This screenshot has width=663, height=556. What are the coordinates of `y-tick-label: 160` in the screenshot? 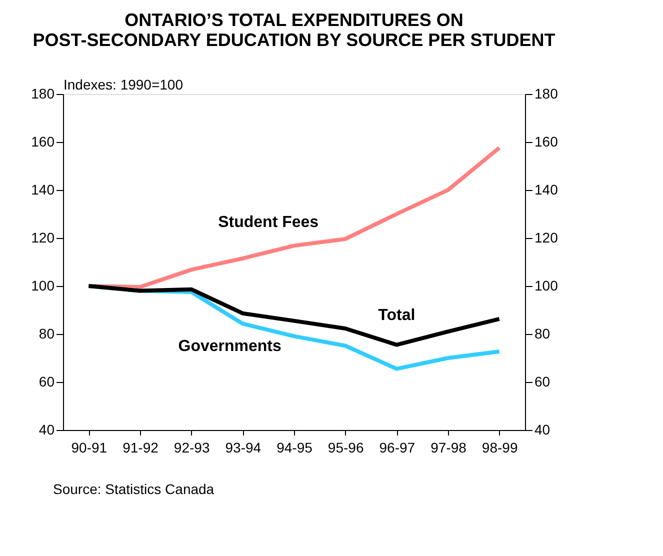 It's located at (43, 142).